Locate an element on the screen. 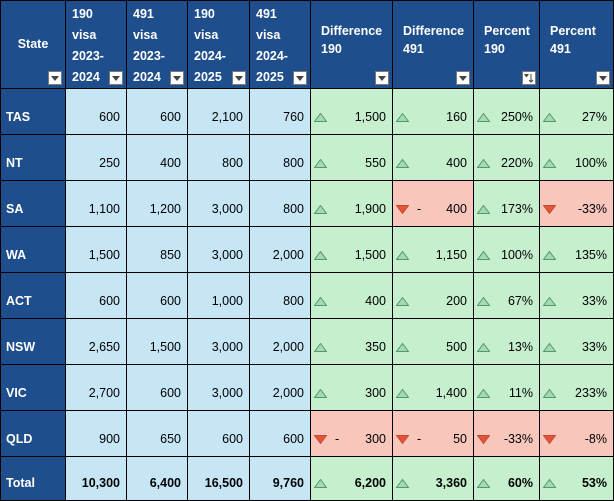 The image size is (614, 501). change-cell-diff491: 1,400 is located at coordinates (433, 387).